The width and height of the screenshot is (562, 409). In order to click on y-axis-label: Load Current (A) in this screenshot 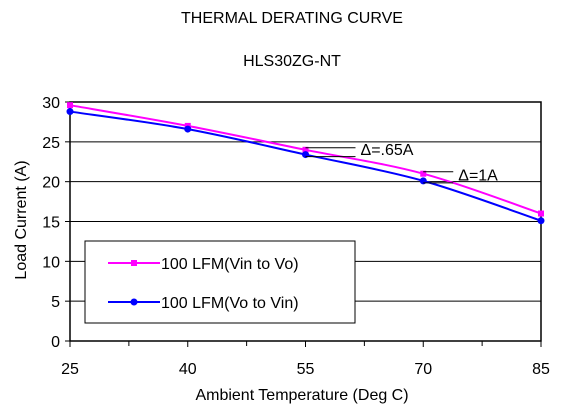, I will do `click(21, 219)`.